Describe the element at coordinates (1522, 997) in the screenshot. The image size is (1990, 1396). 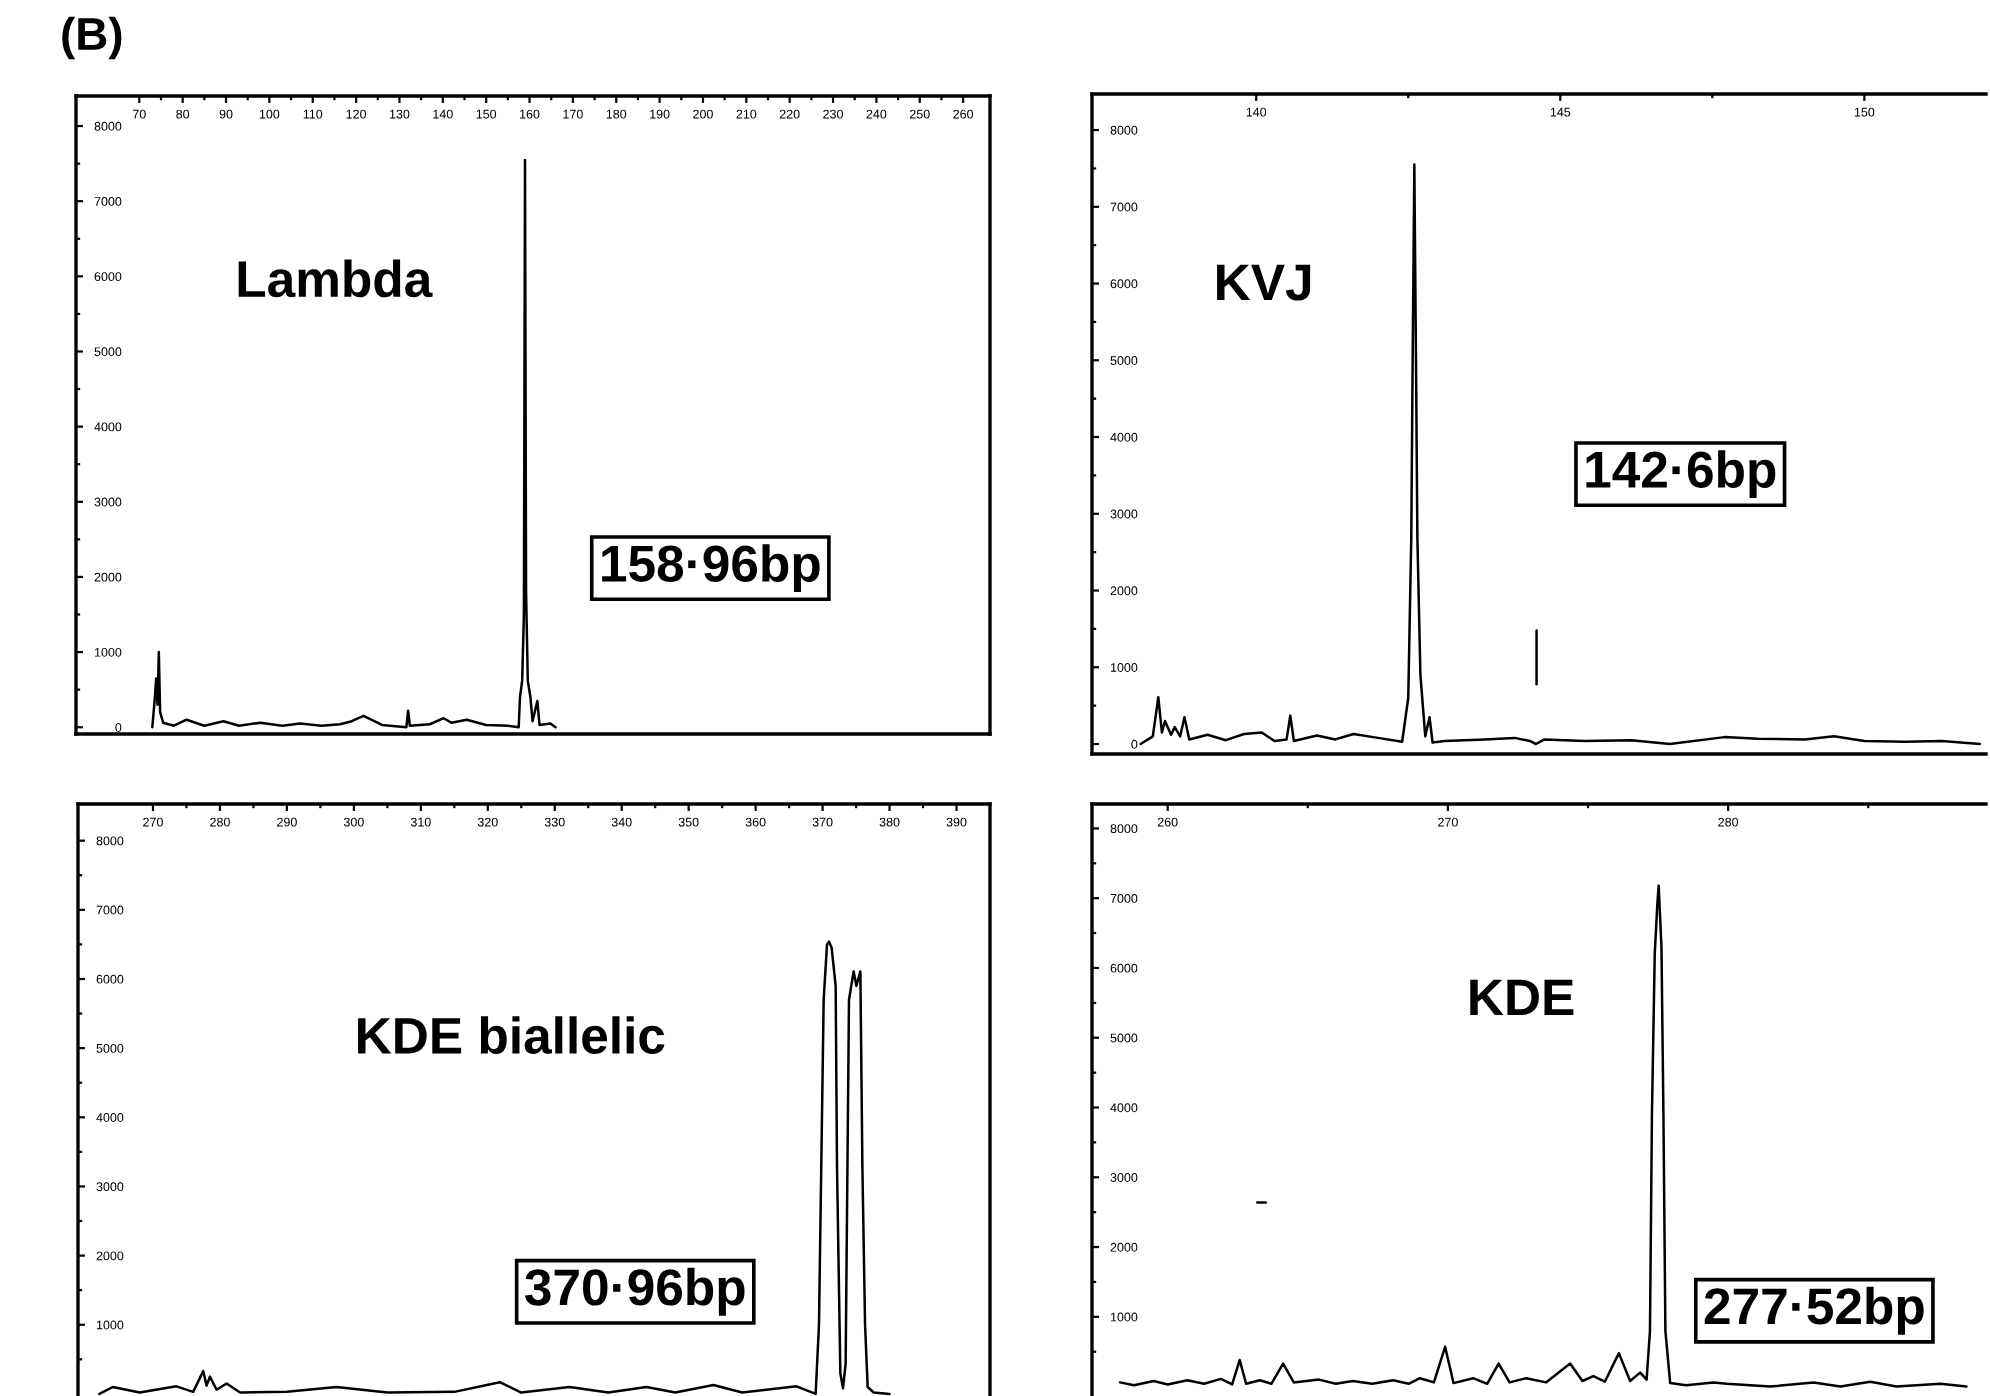
I see `annotation: KDE` at that location.